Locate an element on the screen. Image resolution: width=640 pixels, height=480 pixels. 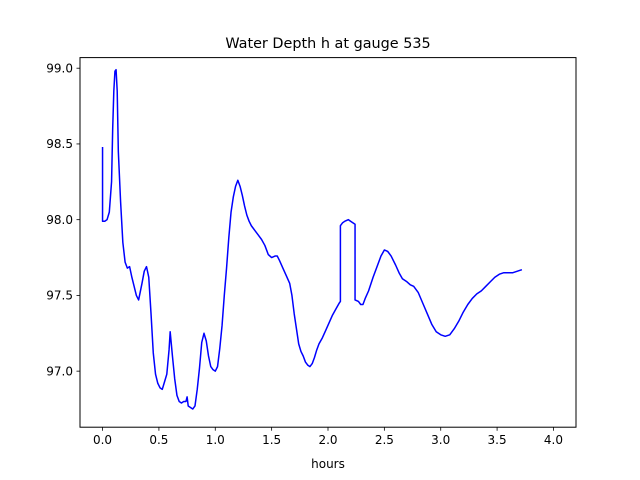
y-axis: 97.0 97.5 98.0 98.5 99.0 is located at coordinates (63, 219).